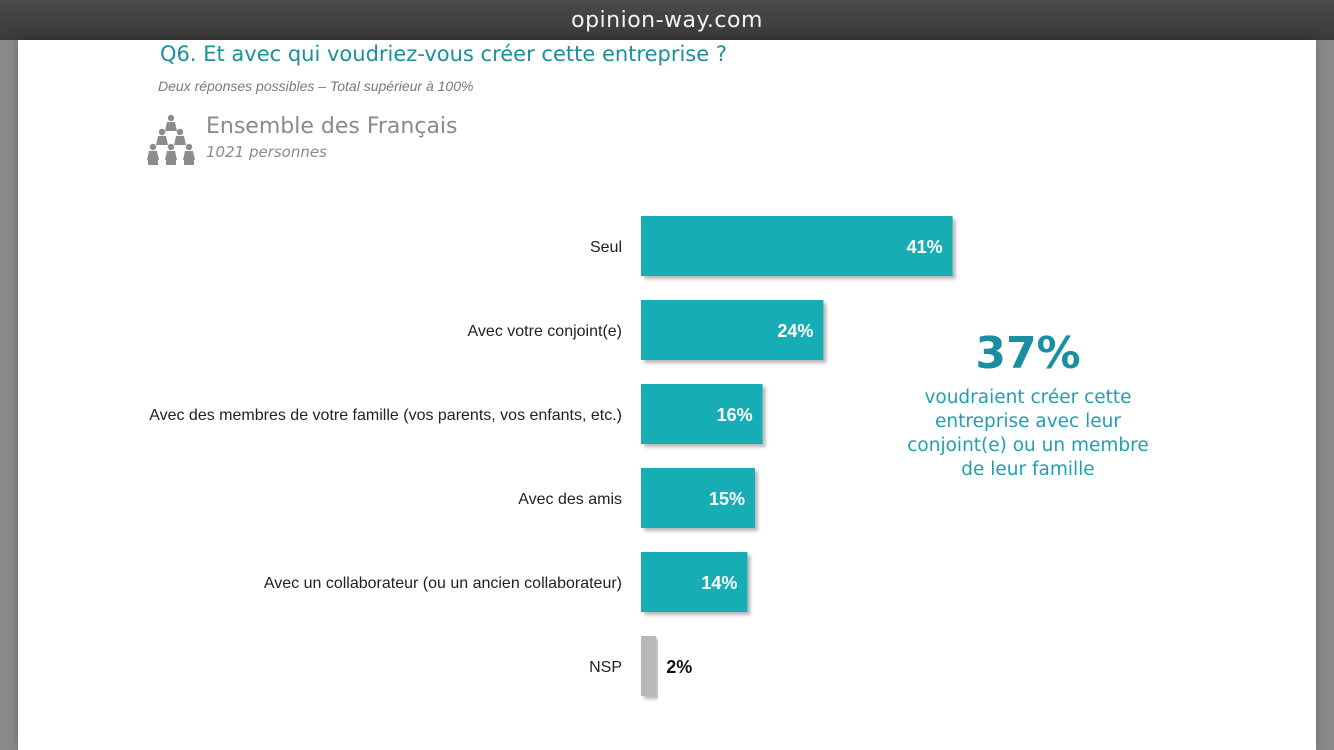 Image resolution: width=1334 pixels, height=750 pixels. What do you see at coordinates (171, 139) in the screenshot?
I see `people-icon` at bounding box center [171, 139].